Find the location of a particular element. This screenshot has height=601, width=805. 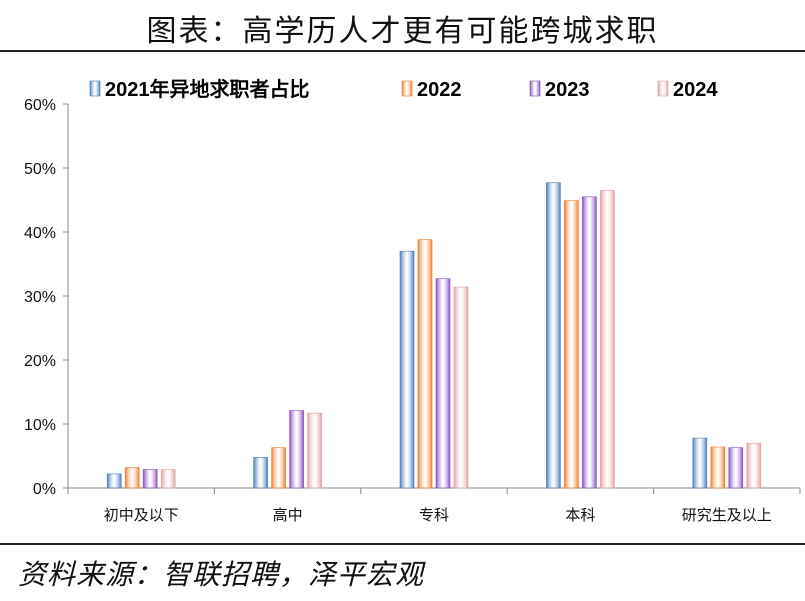

legend-label: 2021年异地求职者占比 is located at coordinates (207, 89).